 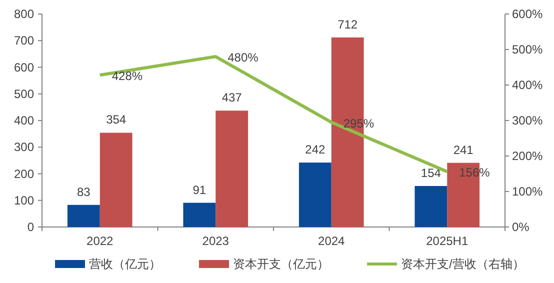 I want to click on y-tick-label: 100, so click(x=24, y=200).